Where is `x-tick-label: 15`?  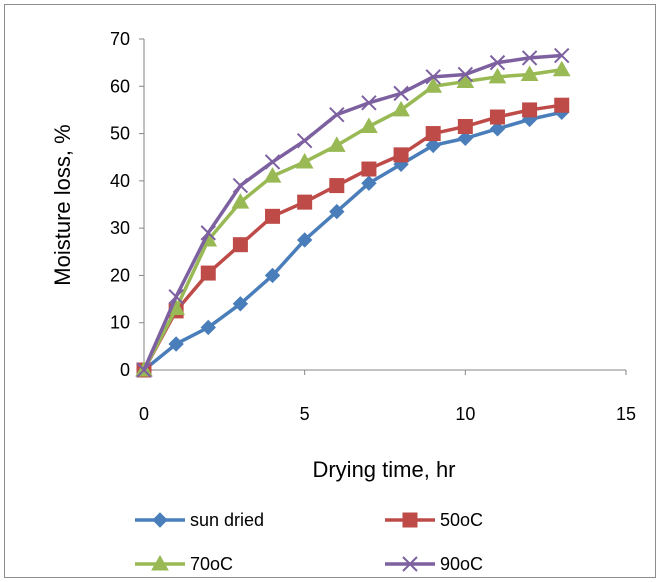
x-tick-label: 15 is located at coordinates (626, 414).